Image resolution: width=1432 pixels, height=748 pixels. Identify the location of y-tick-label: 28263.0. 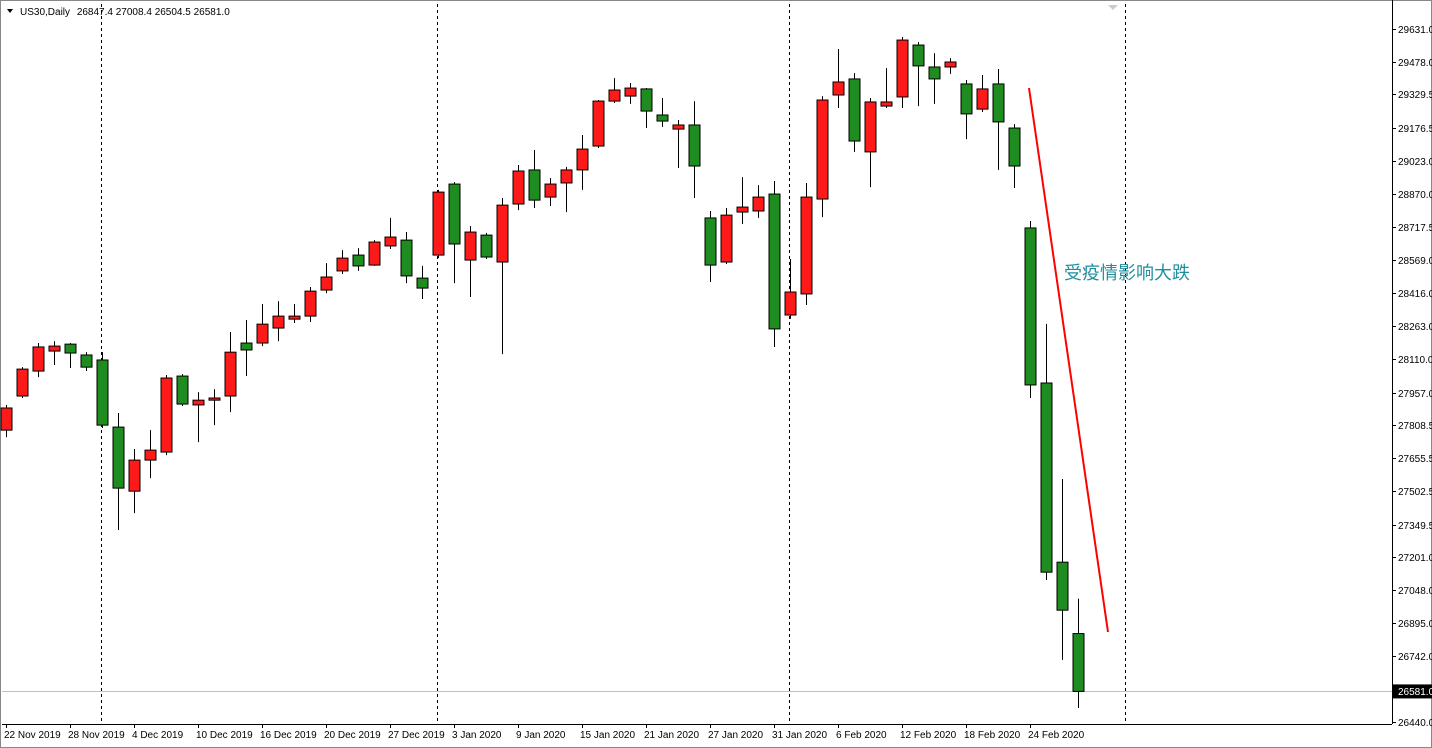
(1415, 327).